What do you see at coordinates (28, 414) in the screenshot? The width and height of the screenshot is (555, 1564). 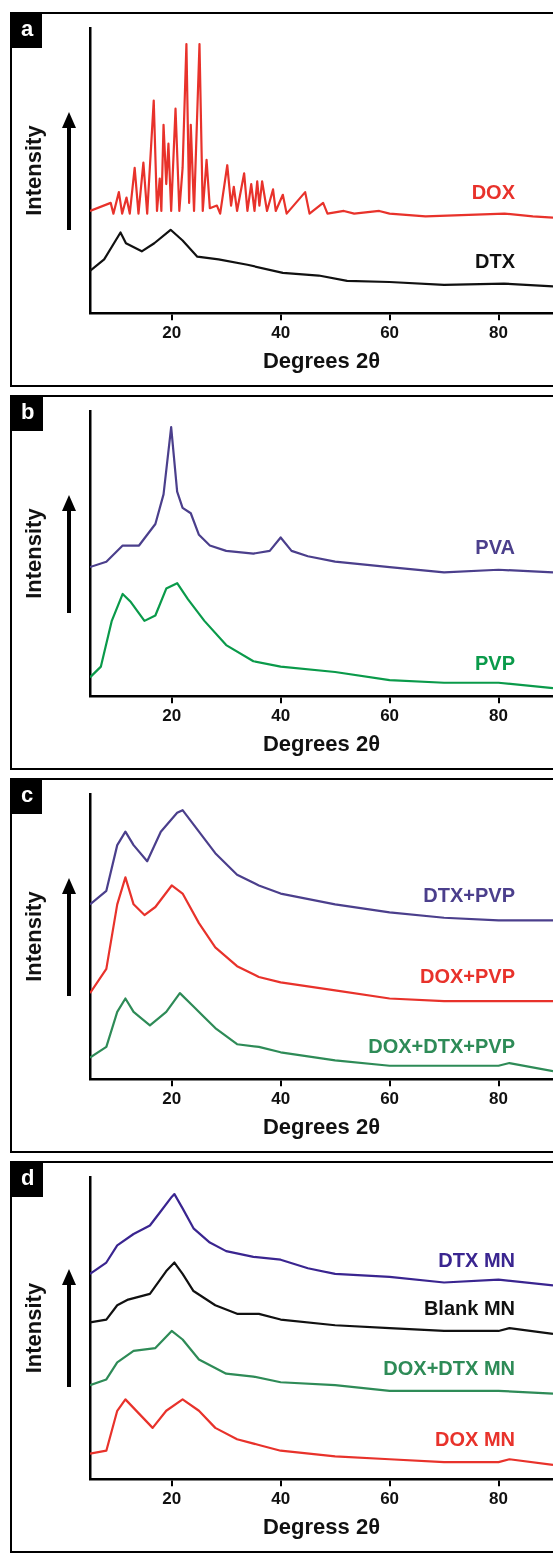 I see `text: b` at bounding box center [28, 414].